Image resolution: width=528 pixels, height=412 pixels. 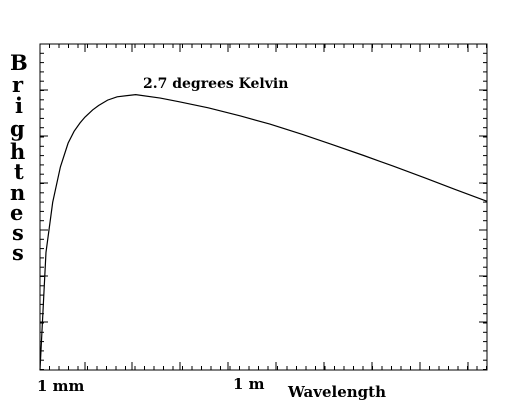 What do you see at coordinates (18, 232) in the screenshot?
I see `y-axis-letter-9: s` at bounding box center [18, 232].